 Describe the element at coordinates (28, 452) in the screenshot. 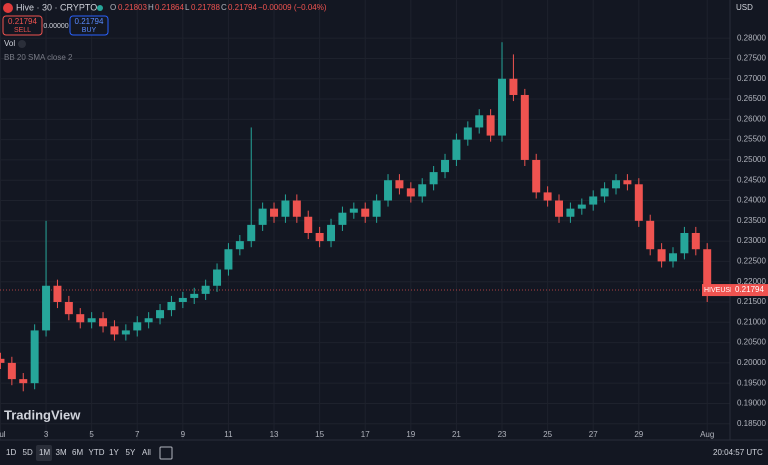

I see `range-button: 5D` at that location.